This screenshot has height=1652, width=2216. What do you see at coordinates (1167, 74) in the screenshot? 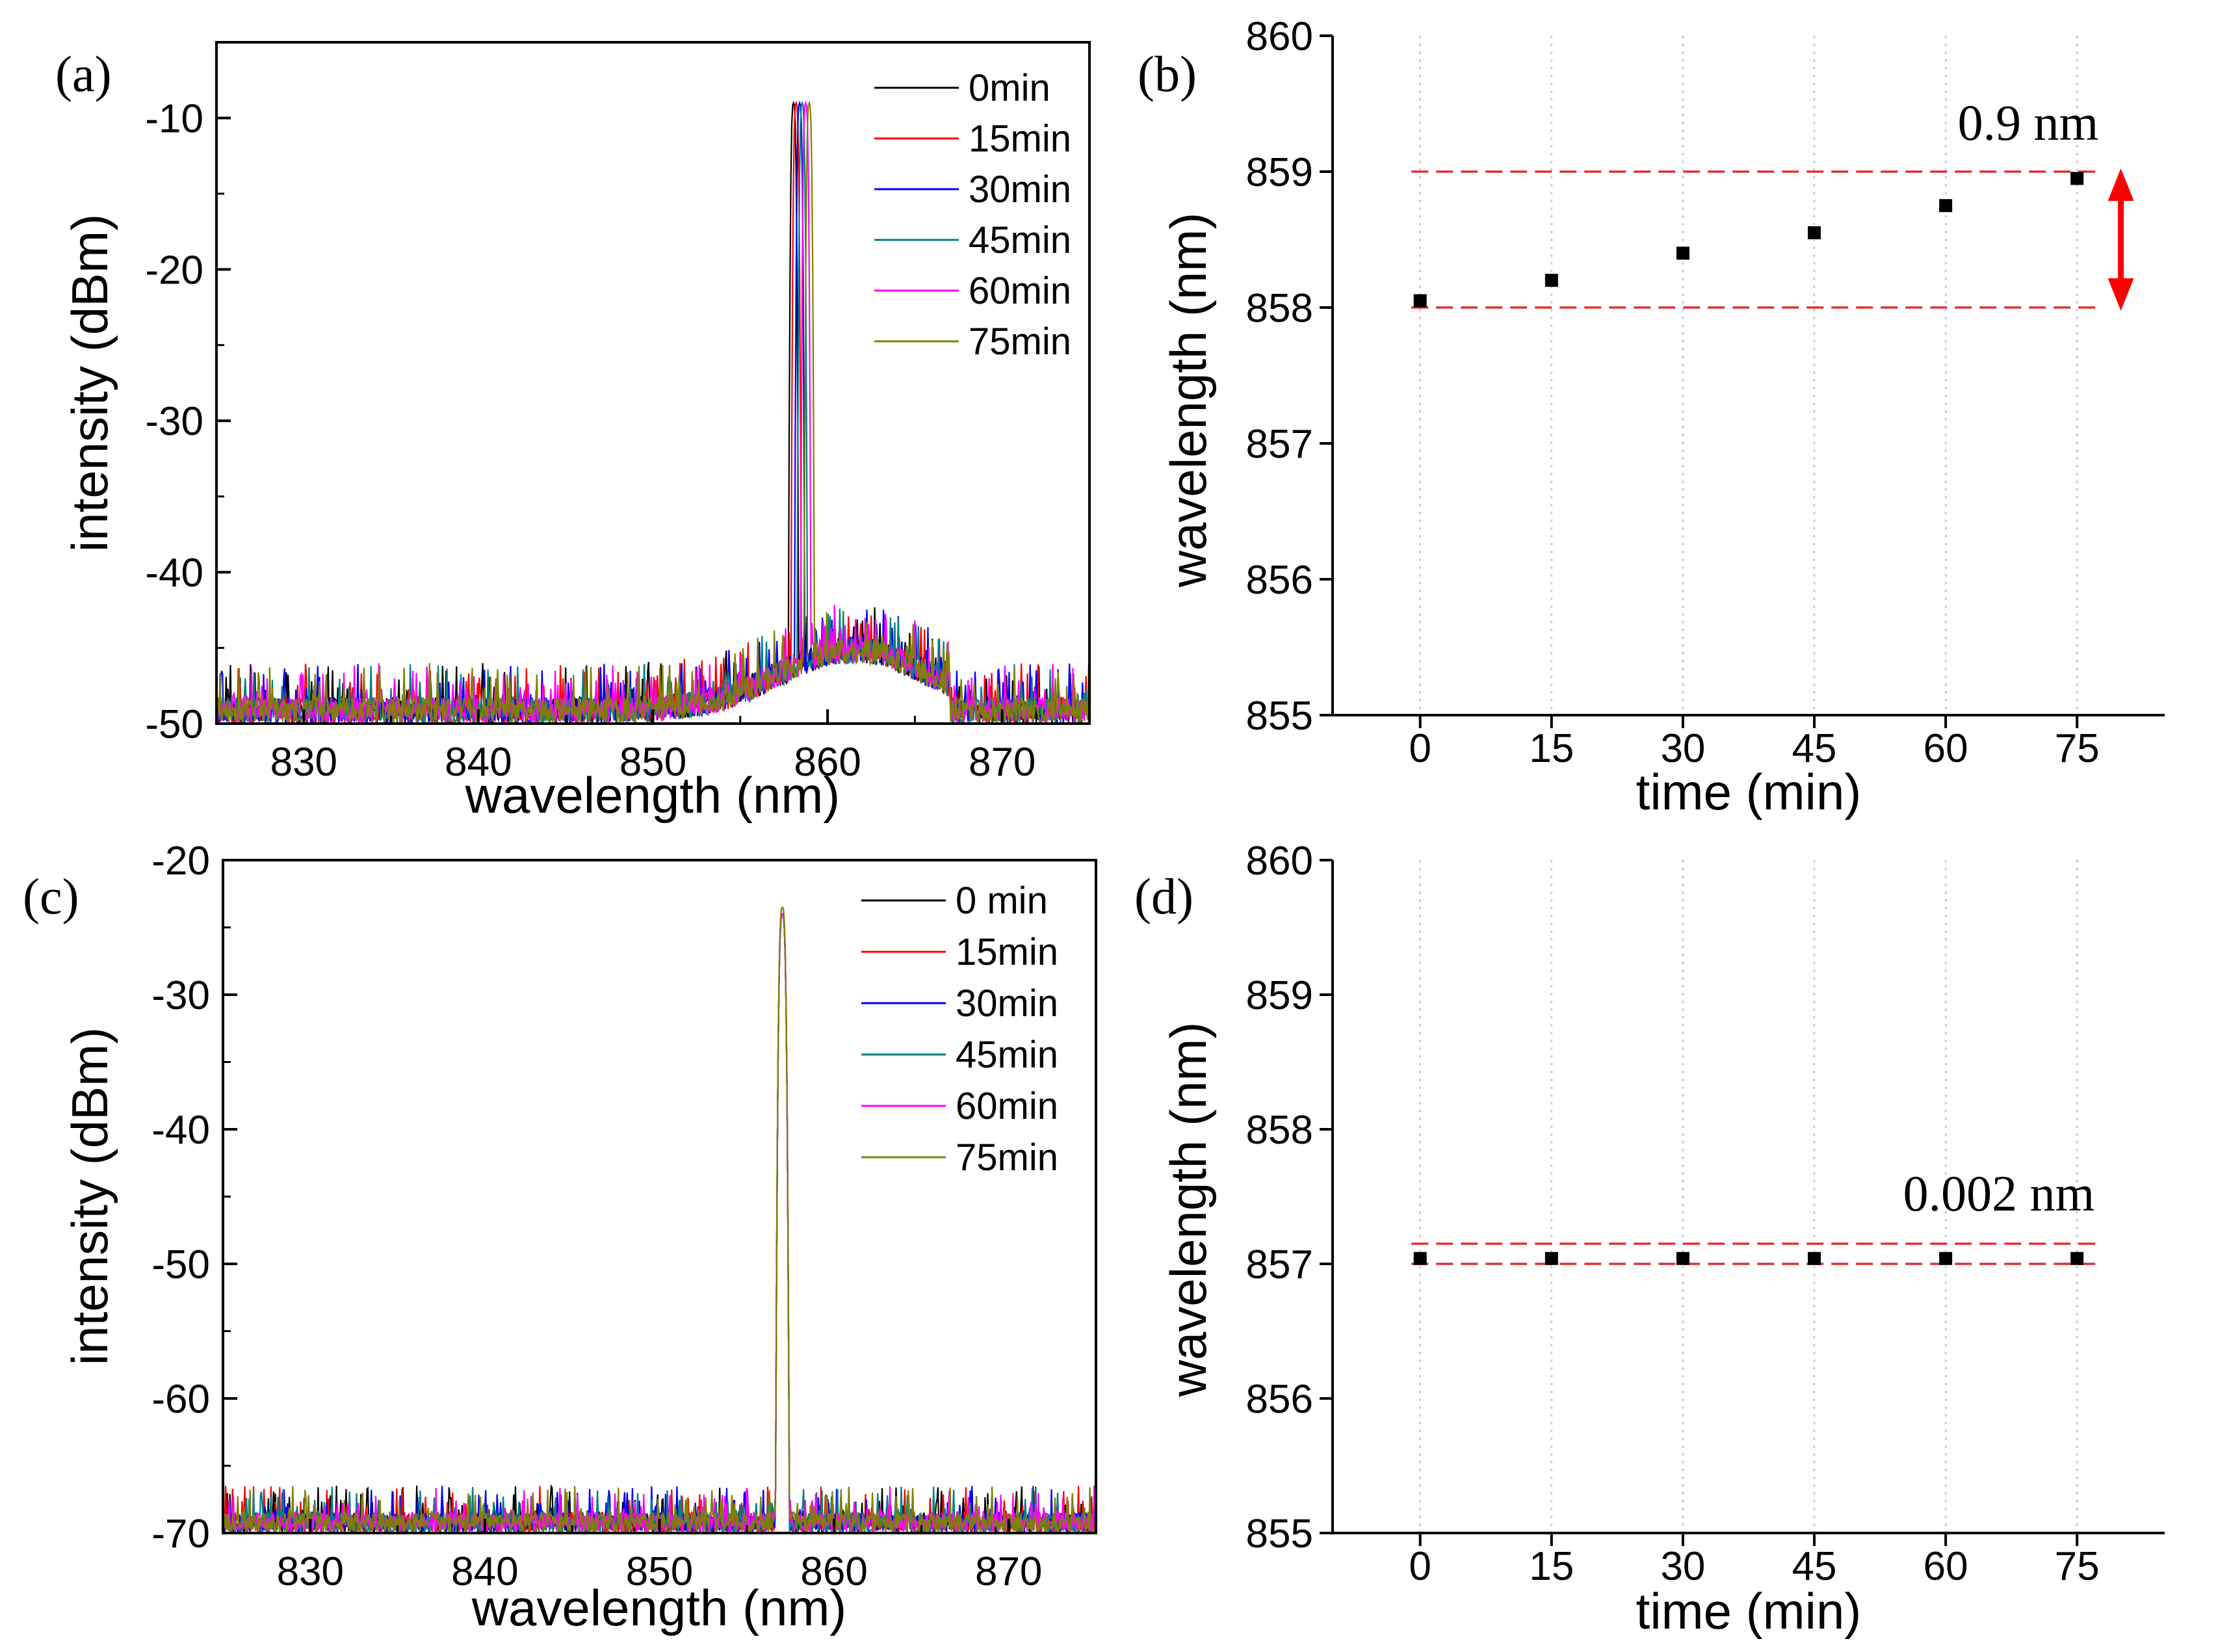
I see `panel-label-b: (b)` at bounding box center [1167, 74].